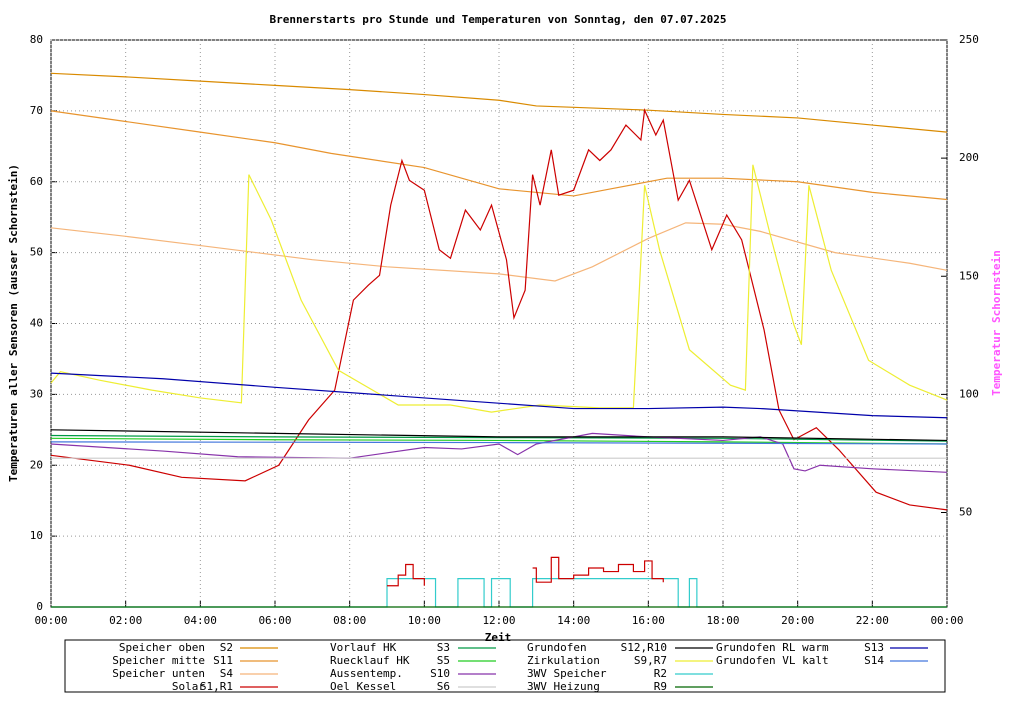 The image size is (1024, 704). I want to click on y2-tick-label: 50, so click(965, 512).